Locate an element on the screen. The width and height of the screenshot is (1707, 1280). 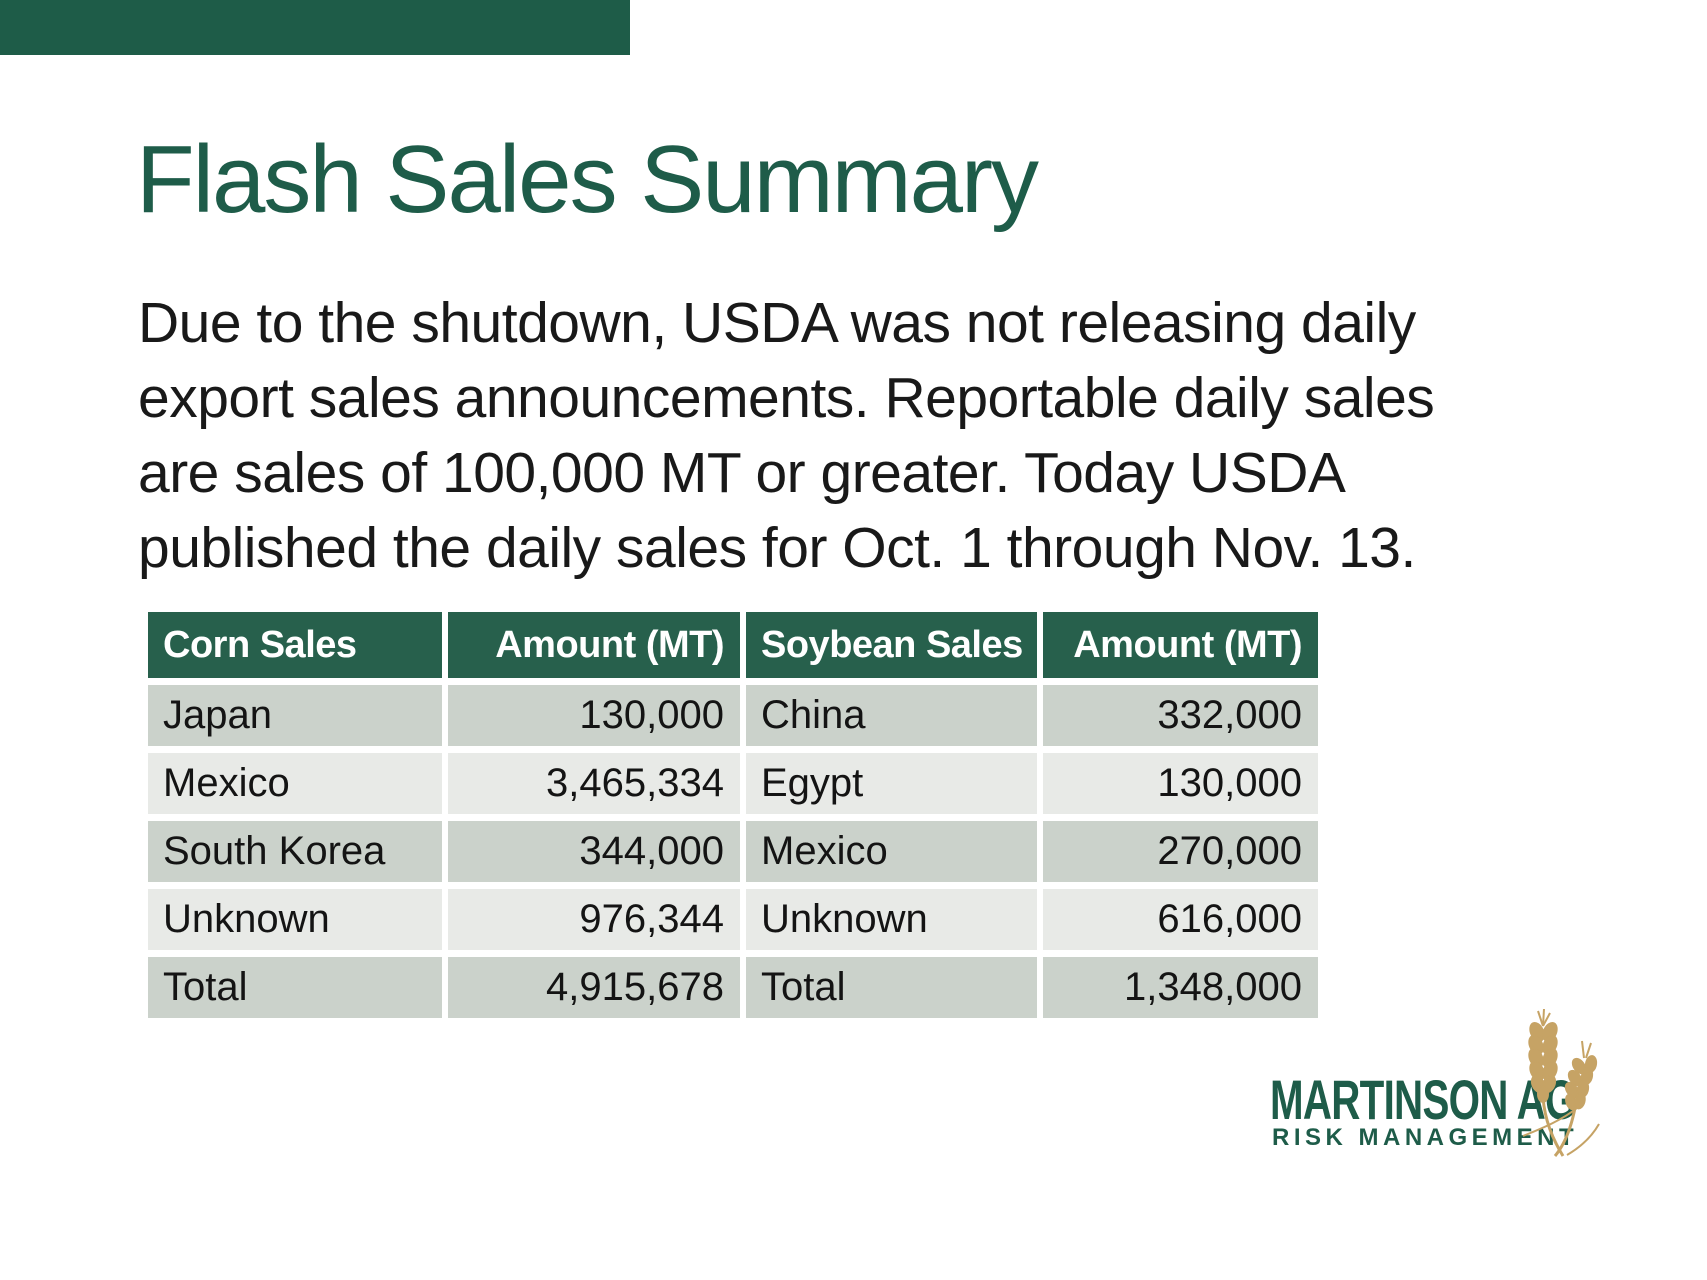
corn-total-label-cell: Total is located at coordinates (295, 987).